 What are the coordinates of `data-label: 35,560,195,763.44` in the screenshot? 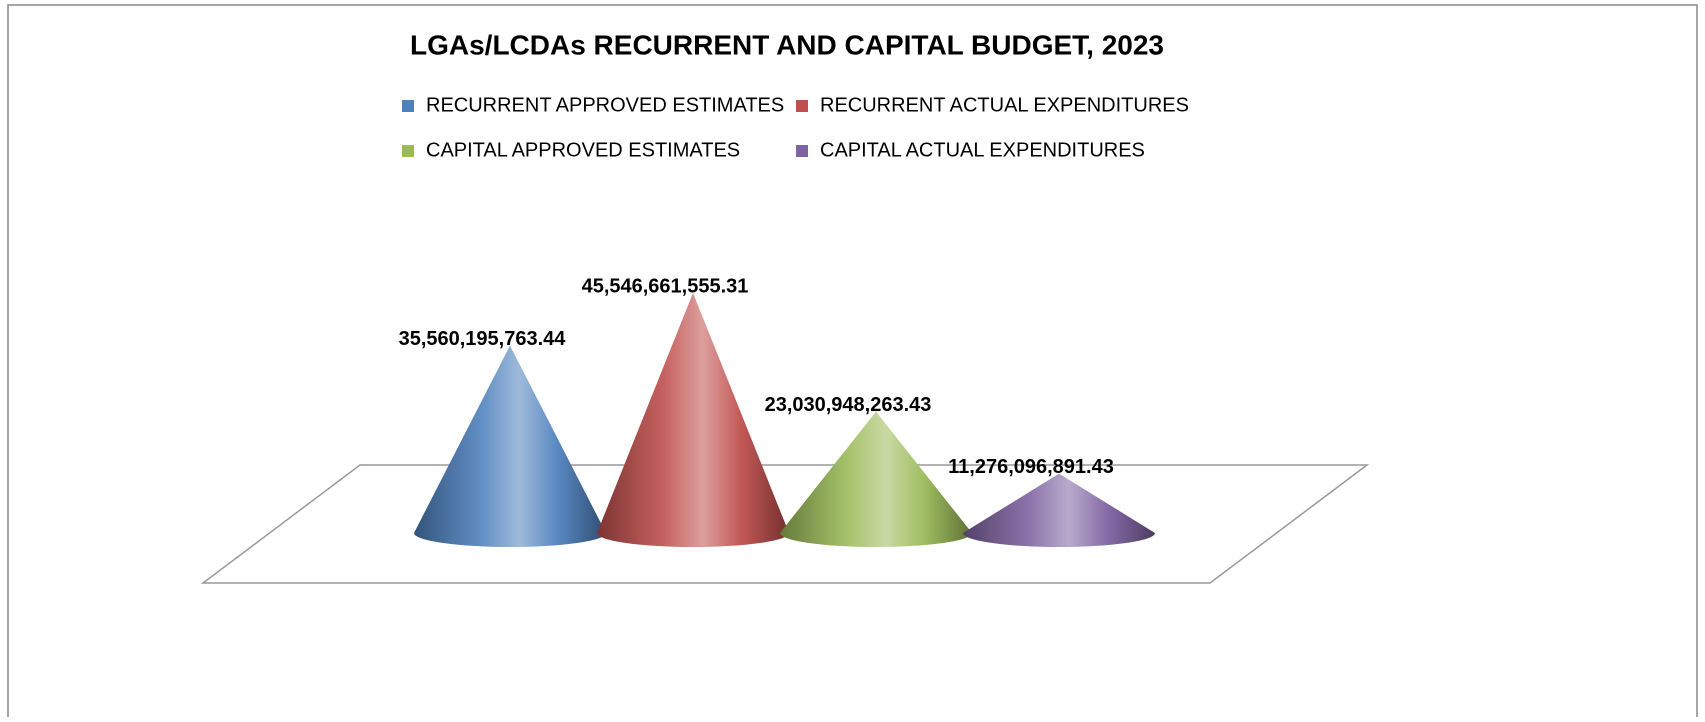 It's located at (483, 339).